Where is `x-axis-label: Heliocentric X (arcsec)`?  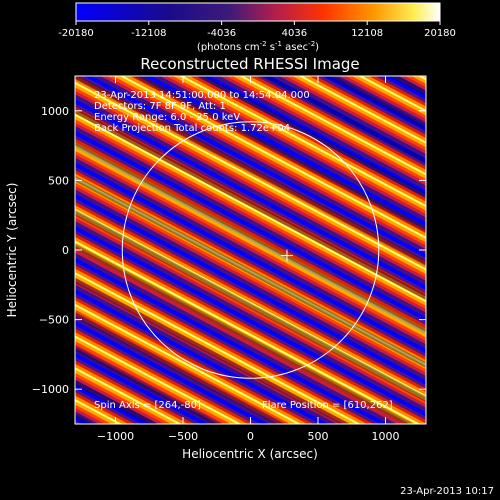 x-axis-label: Heliocentric X (arcsec) is located at coordinates (250, 454).